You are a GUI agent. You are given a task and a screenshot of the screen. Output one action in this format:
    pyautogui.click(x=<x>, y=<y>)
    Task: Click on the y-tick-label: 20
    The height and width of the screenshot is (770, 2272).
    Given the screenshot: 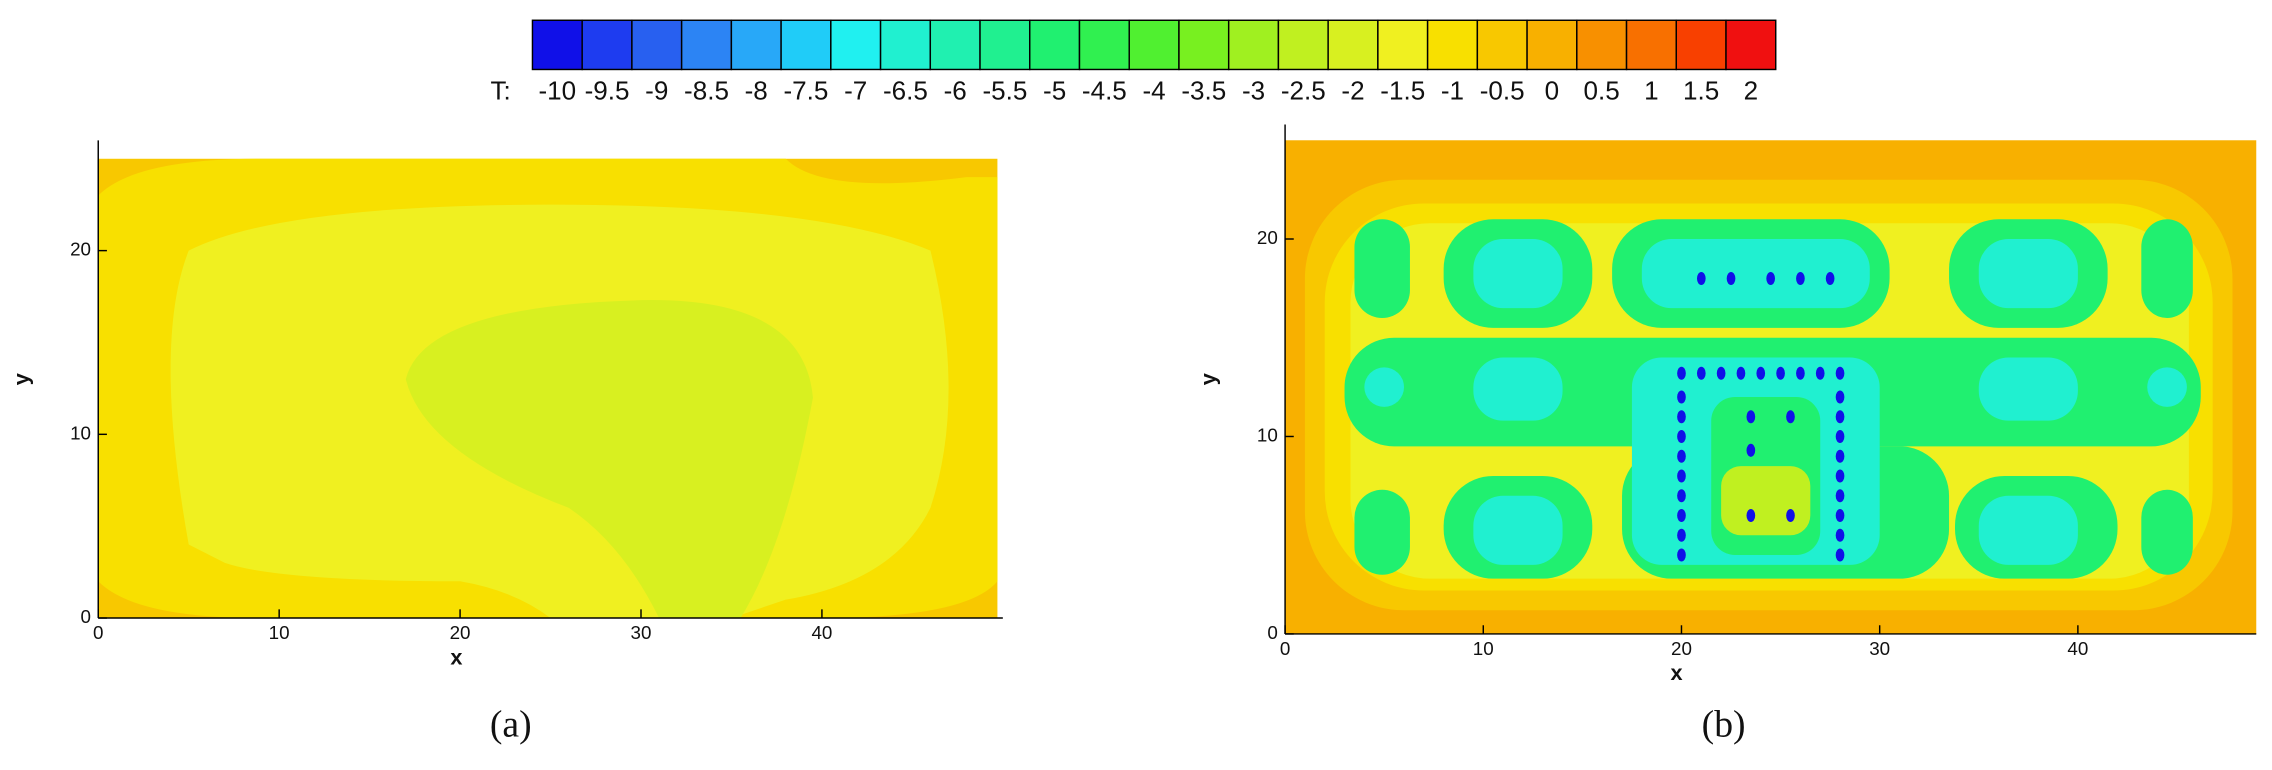 What is the action you would take?
    pyautogui.click(x=80, y=249)
    